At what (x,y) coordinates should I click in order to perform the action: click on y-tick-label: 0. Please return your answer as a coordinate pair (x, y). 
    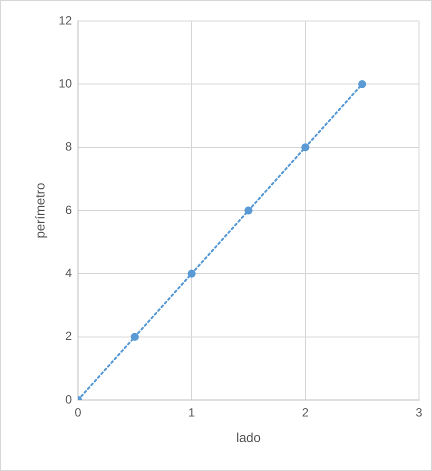
    Looking at the image, I should click on (68, 399).